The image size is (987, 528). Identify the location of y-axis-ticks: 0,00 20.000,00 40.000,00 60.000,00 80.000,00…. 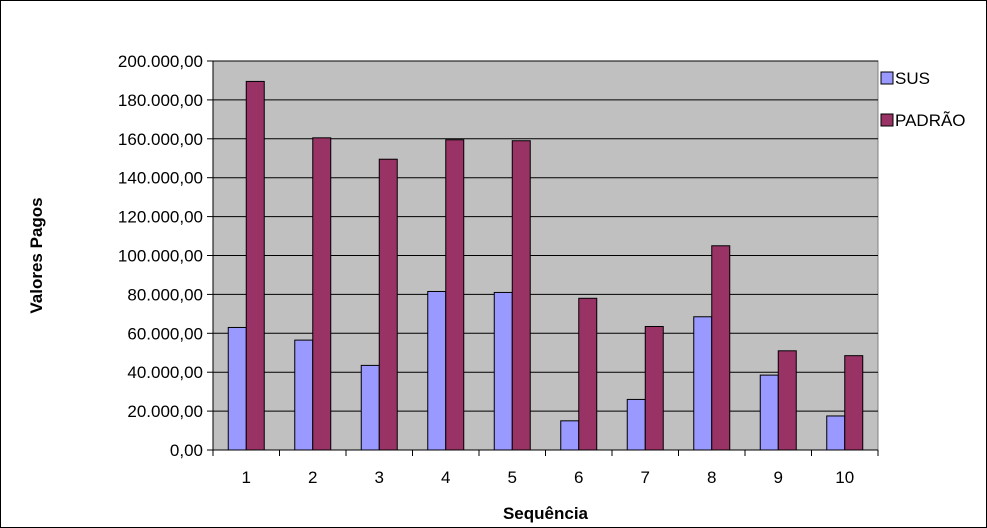
(165, 256).